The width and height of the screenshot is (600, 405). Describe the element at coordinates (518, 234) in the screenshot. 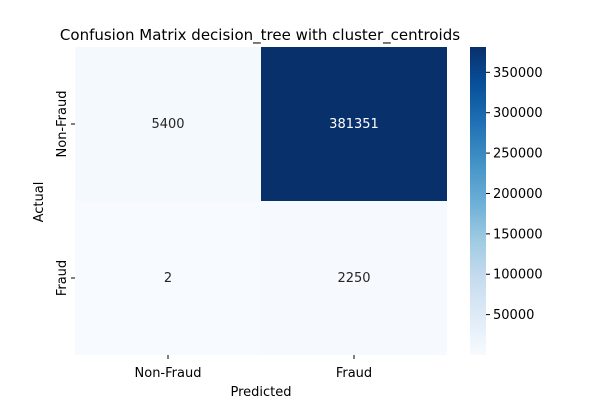

I see `colorbar-tick-label: 150000` at that location.